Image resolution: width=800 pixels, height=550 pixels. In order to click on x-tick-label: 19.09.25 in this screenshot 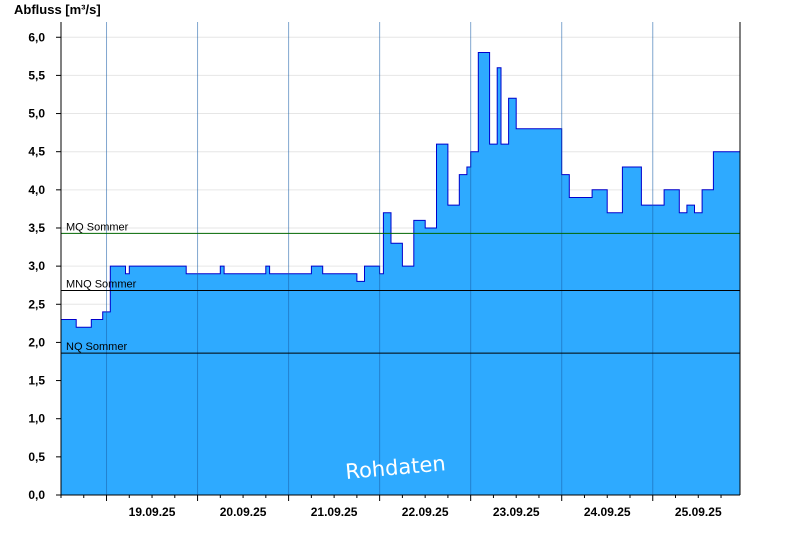, I will do `click(152, 512)`.